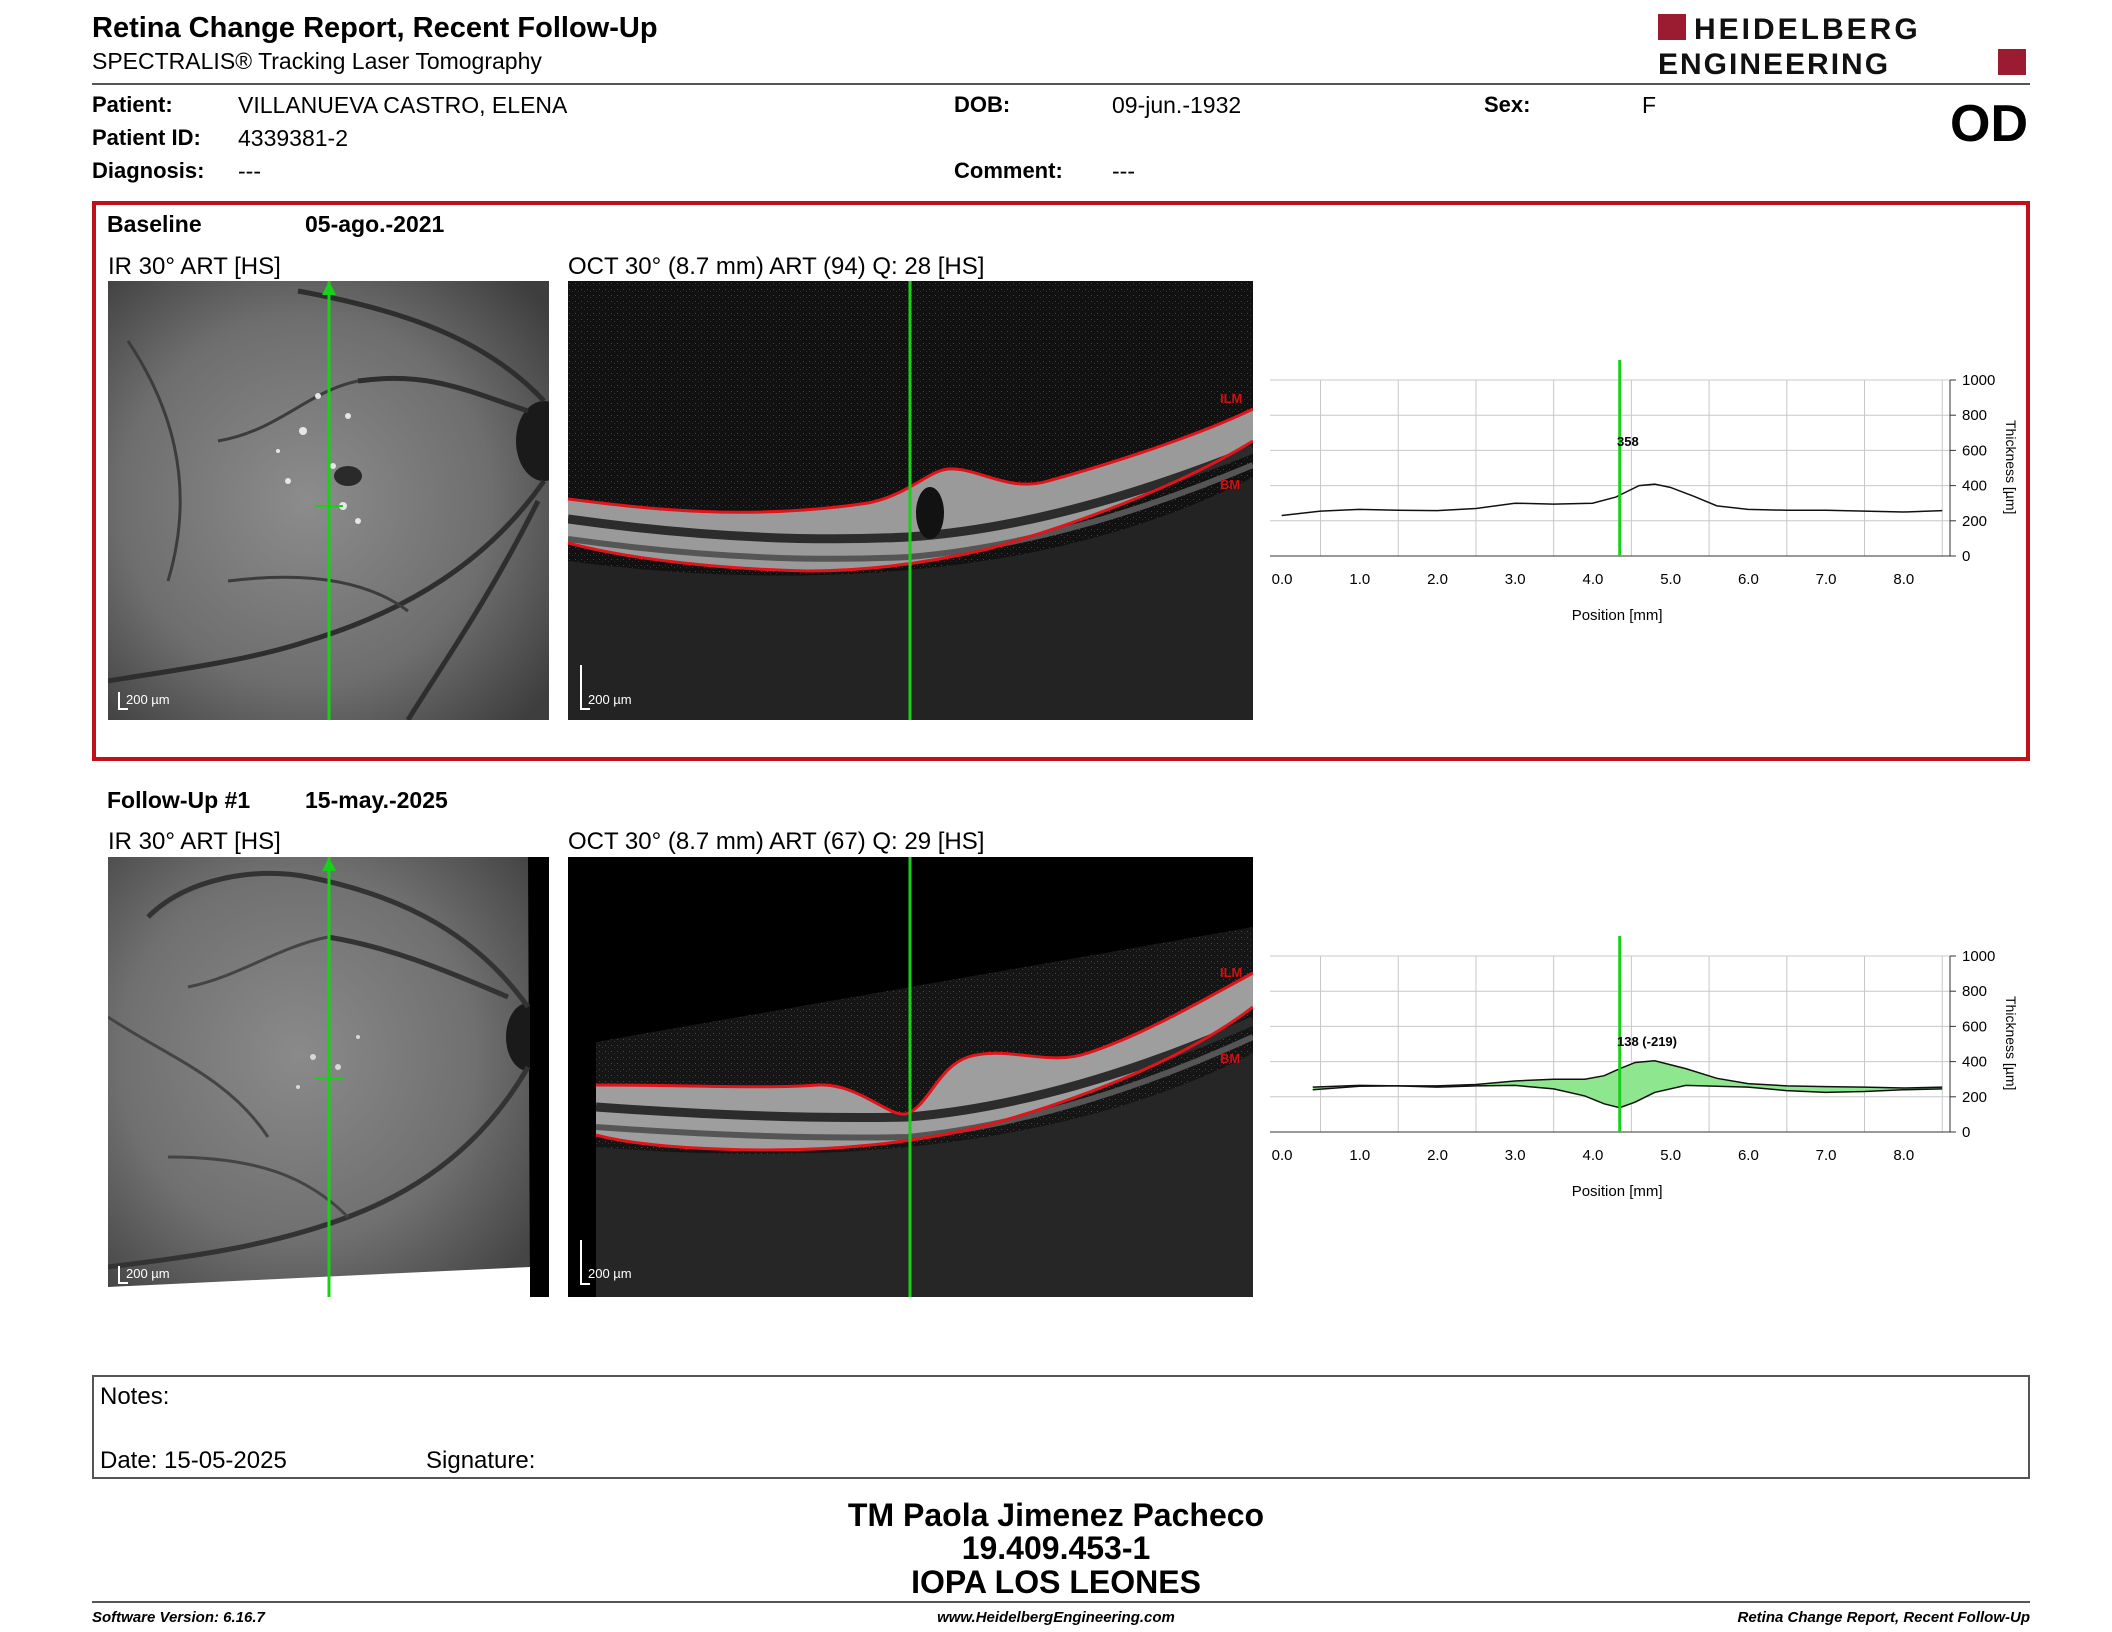  Describe the element at coordinates (1507, 104) in the screenshot. I see `sex-label: Sex:` at that location.